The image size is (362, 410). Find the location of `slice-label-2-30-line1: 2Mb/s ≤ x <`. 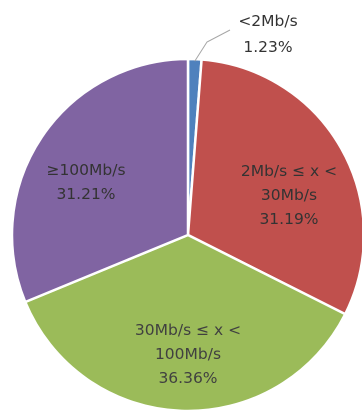

slice-label-2-30-line1: 2Mb/s ≤ x < is located at coordinates (289, 171).